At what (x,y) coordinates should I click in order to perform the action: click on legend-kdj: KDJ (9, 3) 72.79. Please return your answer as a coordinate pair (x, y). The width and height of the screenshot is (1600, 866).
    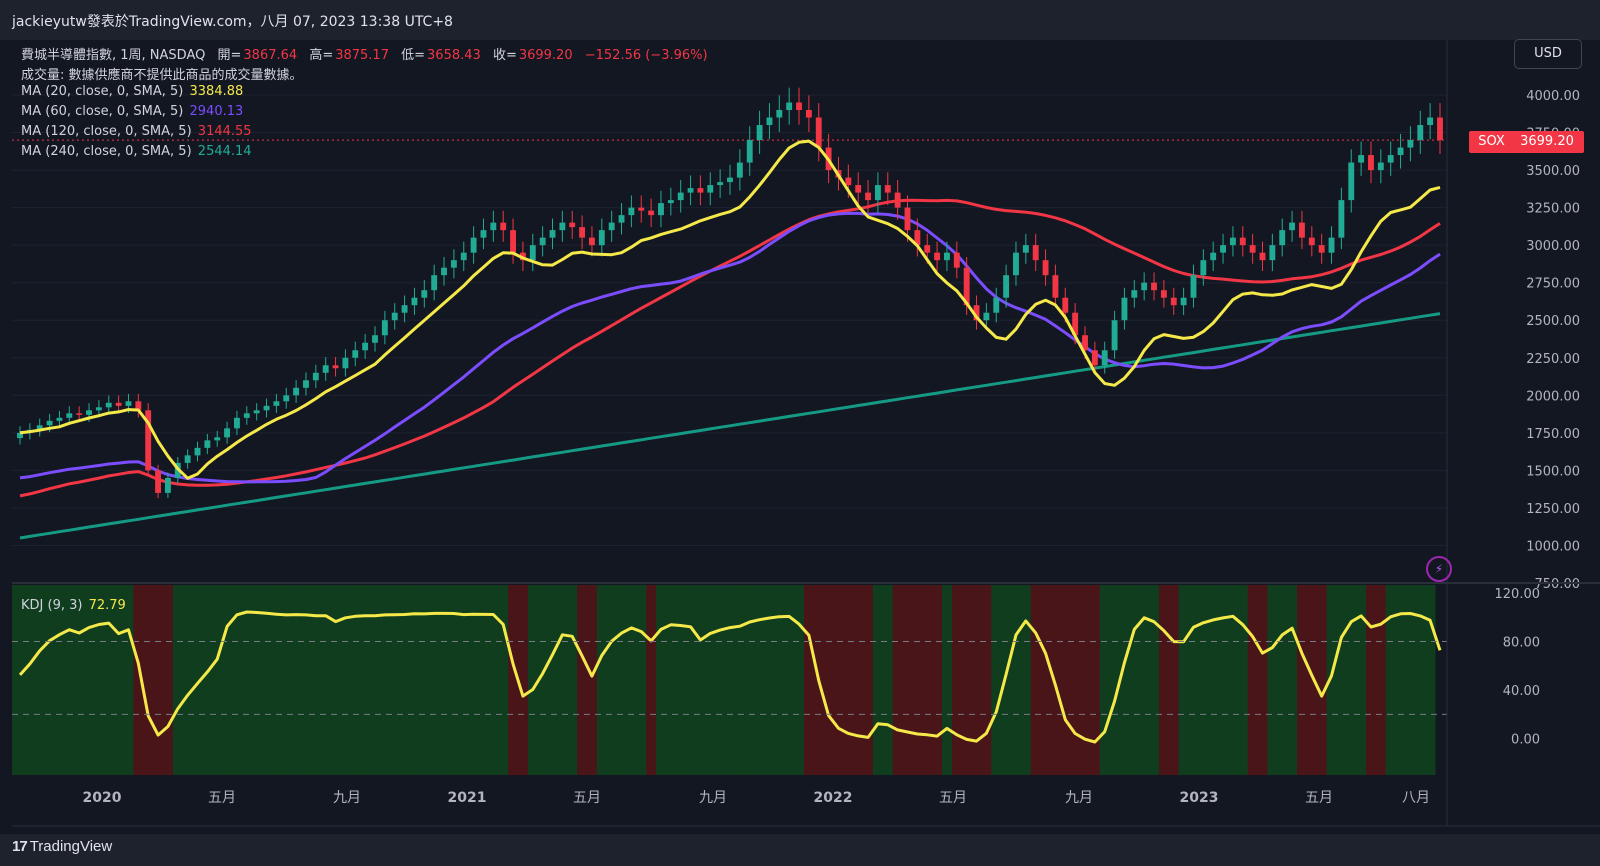
    Looking at the image, I should click on (73, 605).